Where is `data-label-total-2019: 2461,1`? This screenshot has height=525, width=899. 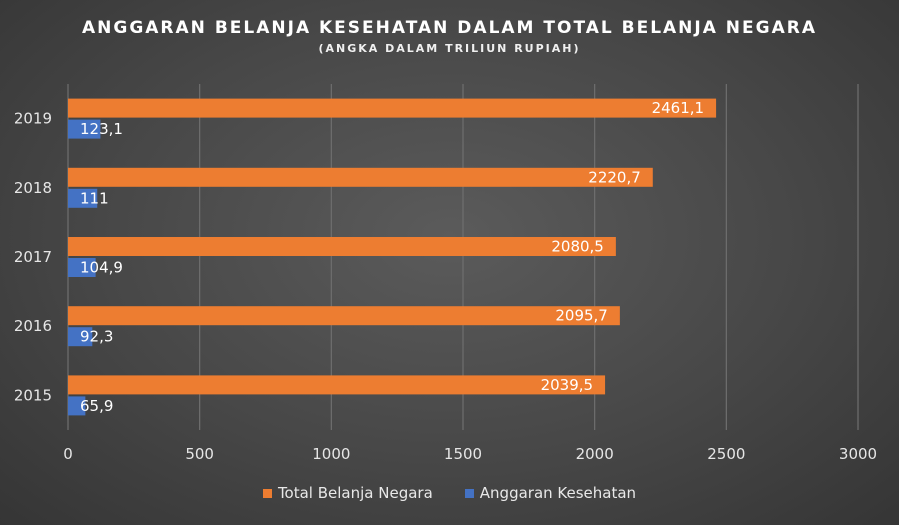 data-label-total-2019: 2461,1 is located at coordinates (678, 108).